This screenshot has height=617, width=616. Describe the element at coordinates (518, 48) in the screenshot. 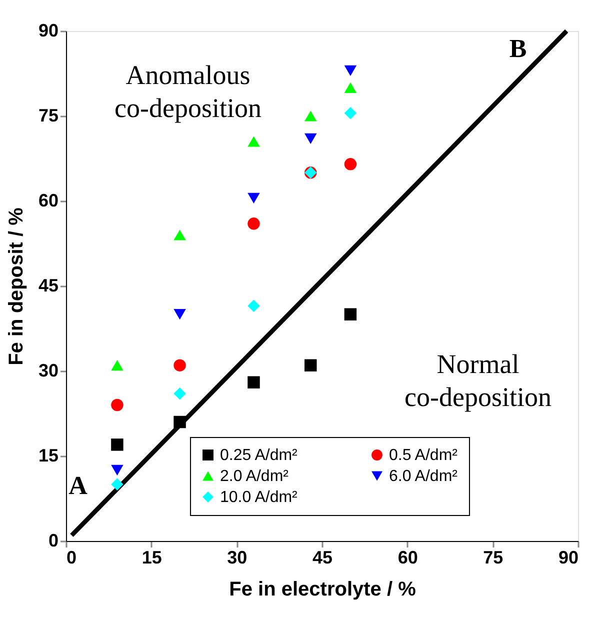

I see `annotation: B` at that location.